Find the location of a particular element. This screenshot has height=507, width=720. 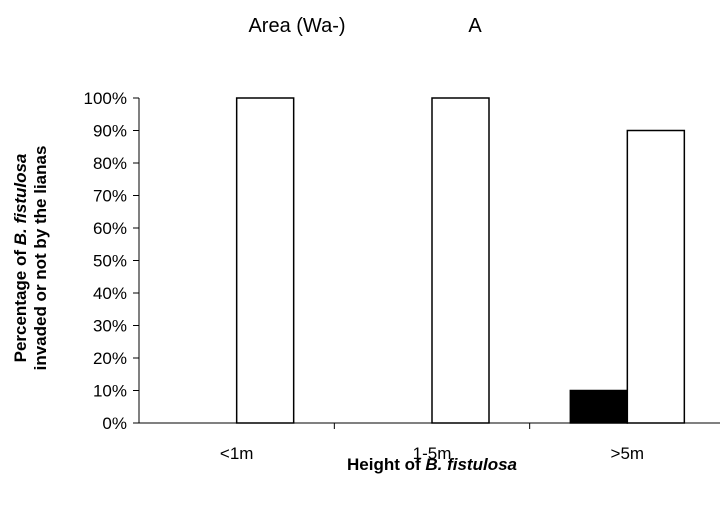

y-tick-label: 90% is located at coordinates (110, 131).